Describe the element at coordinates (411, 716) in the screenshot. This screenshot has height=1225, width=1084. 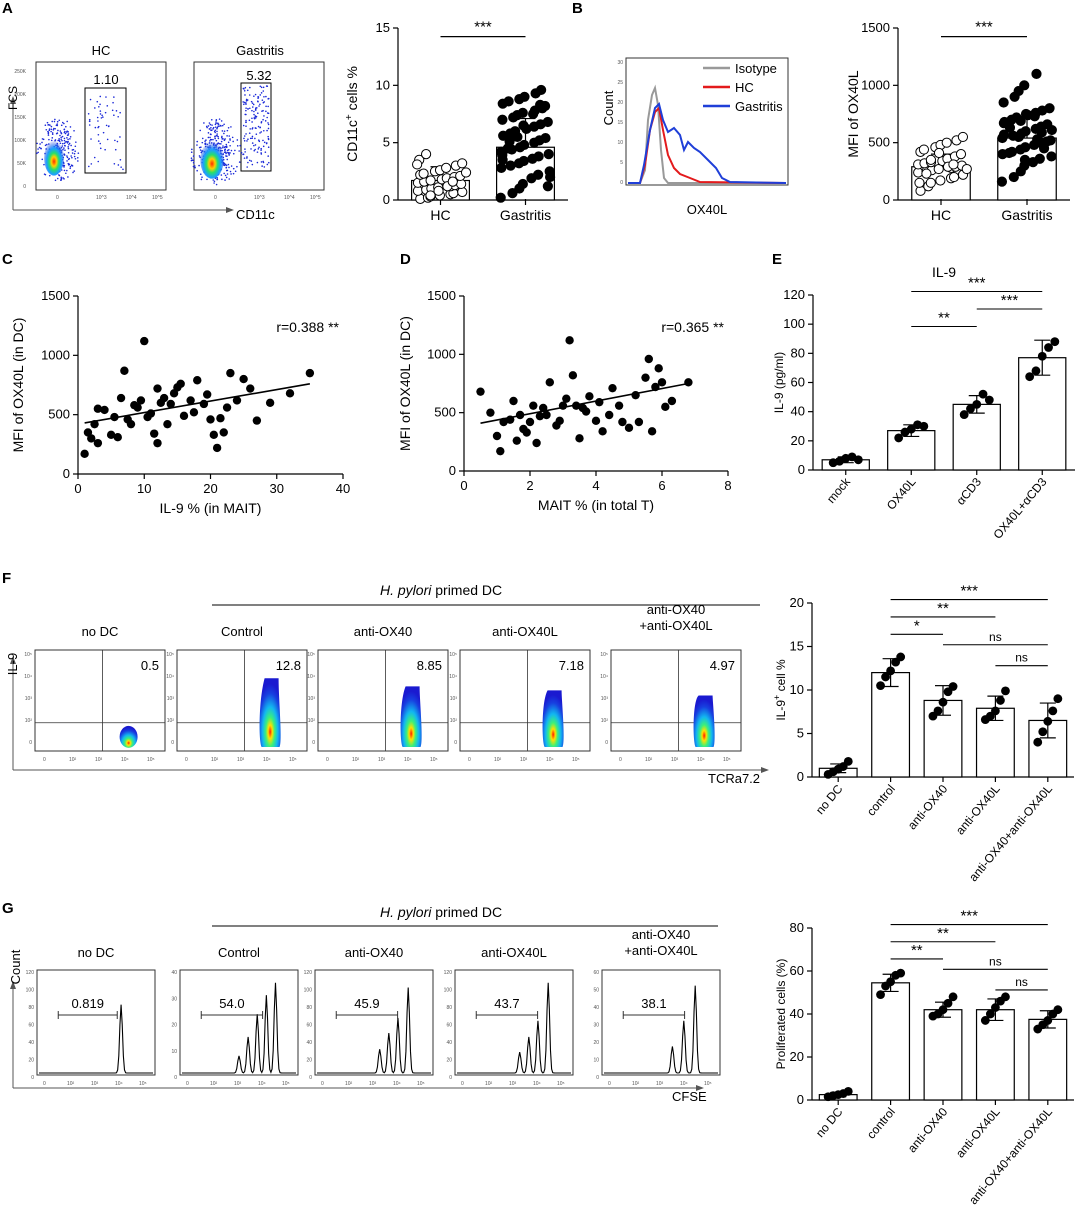
I see `flow-f-population` at that location.